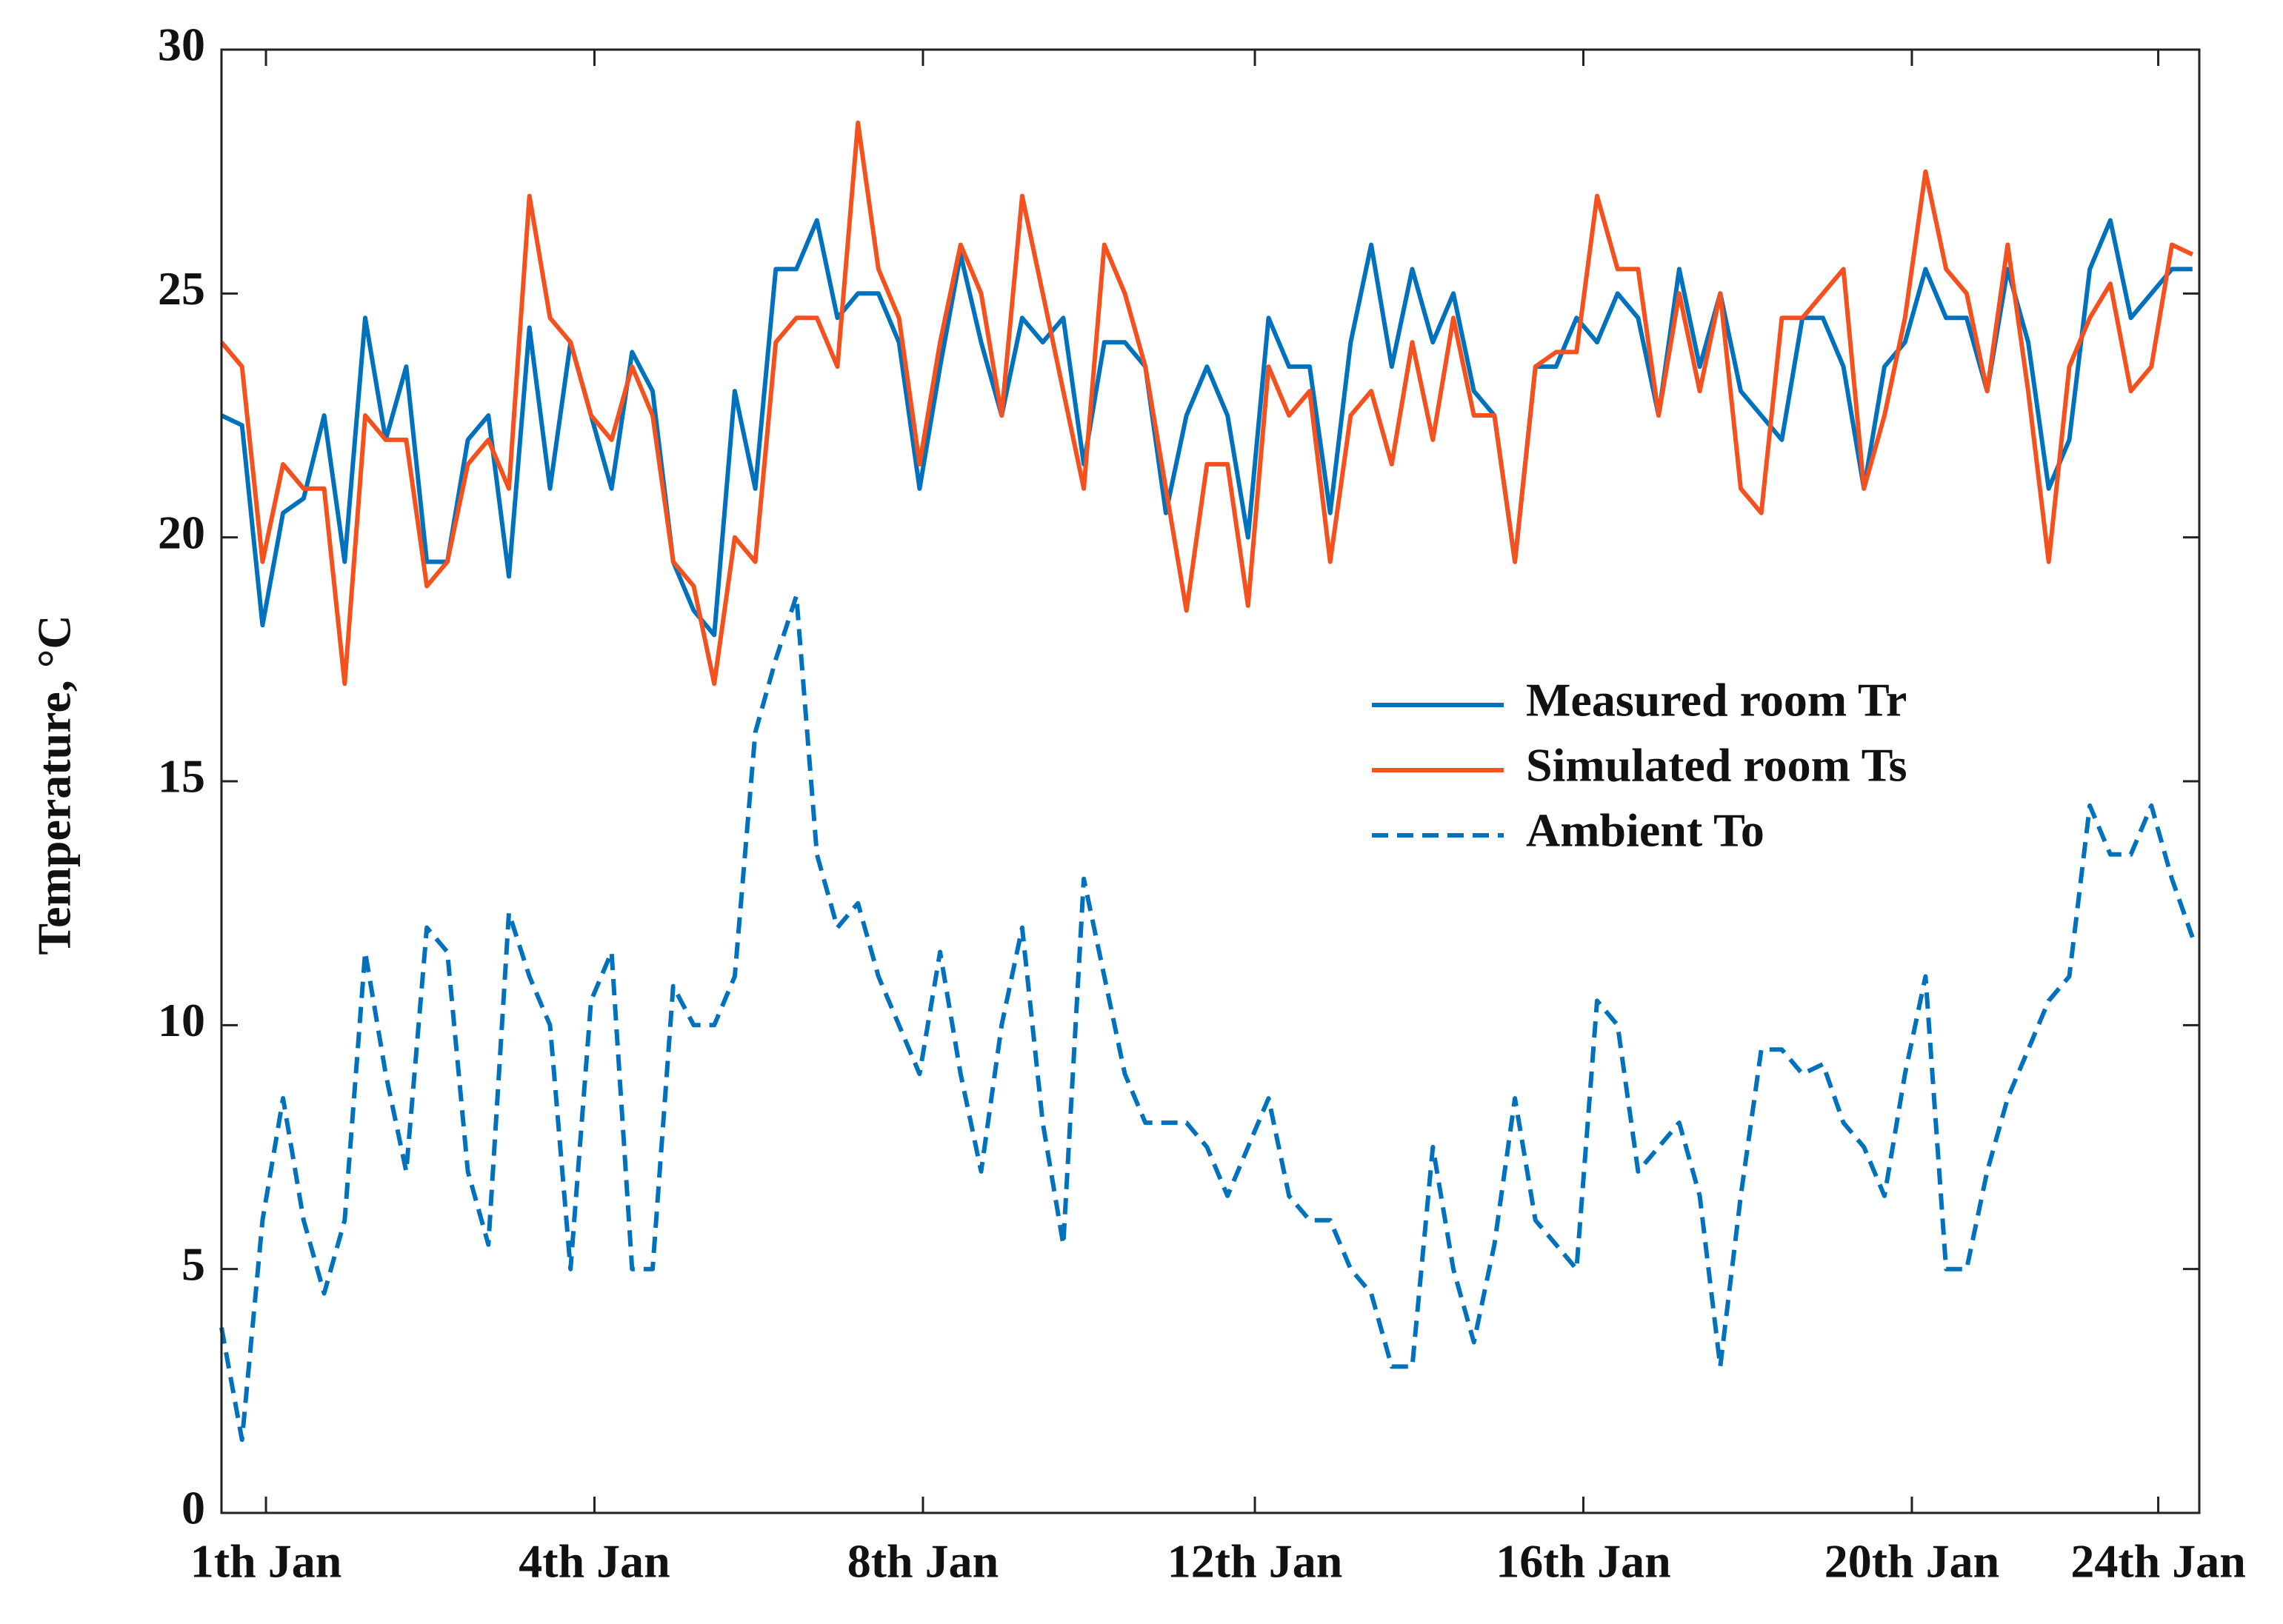 Image resolution: width=2283 pixels, height=1624 pixels. What do you see at coordinates (1645, 830) in the screenshot?
I see `legend-label: Ambient To` at bounding box center [1645, 830].